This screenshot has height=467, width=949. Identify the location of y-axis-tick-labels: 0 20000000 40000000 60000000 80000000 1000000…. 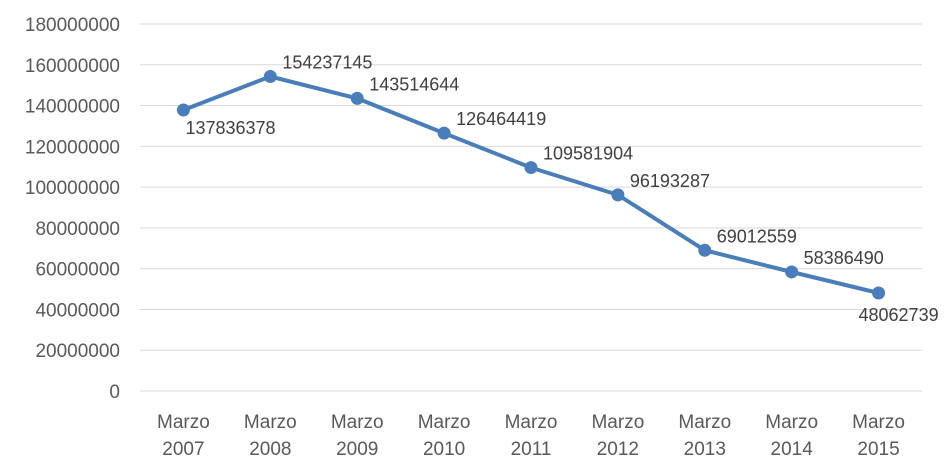
(72, 209).